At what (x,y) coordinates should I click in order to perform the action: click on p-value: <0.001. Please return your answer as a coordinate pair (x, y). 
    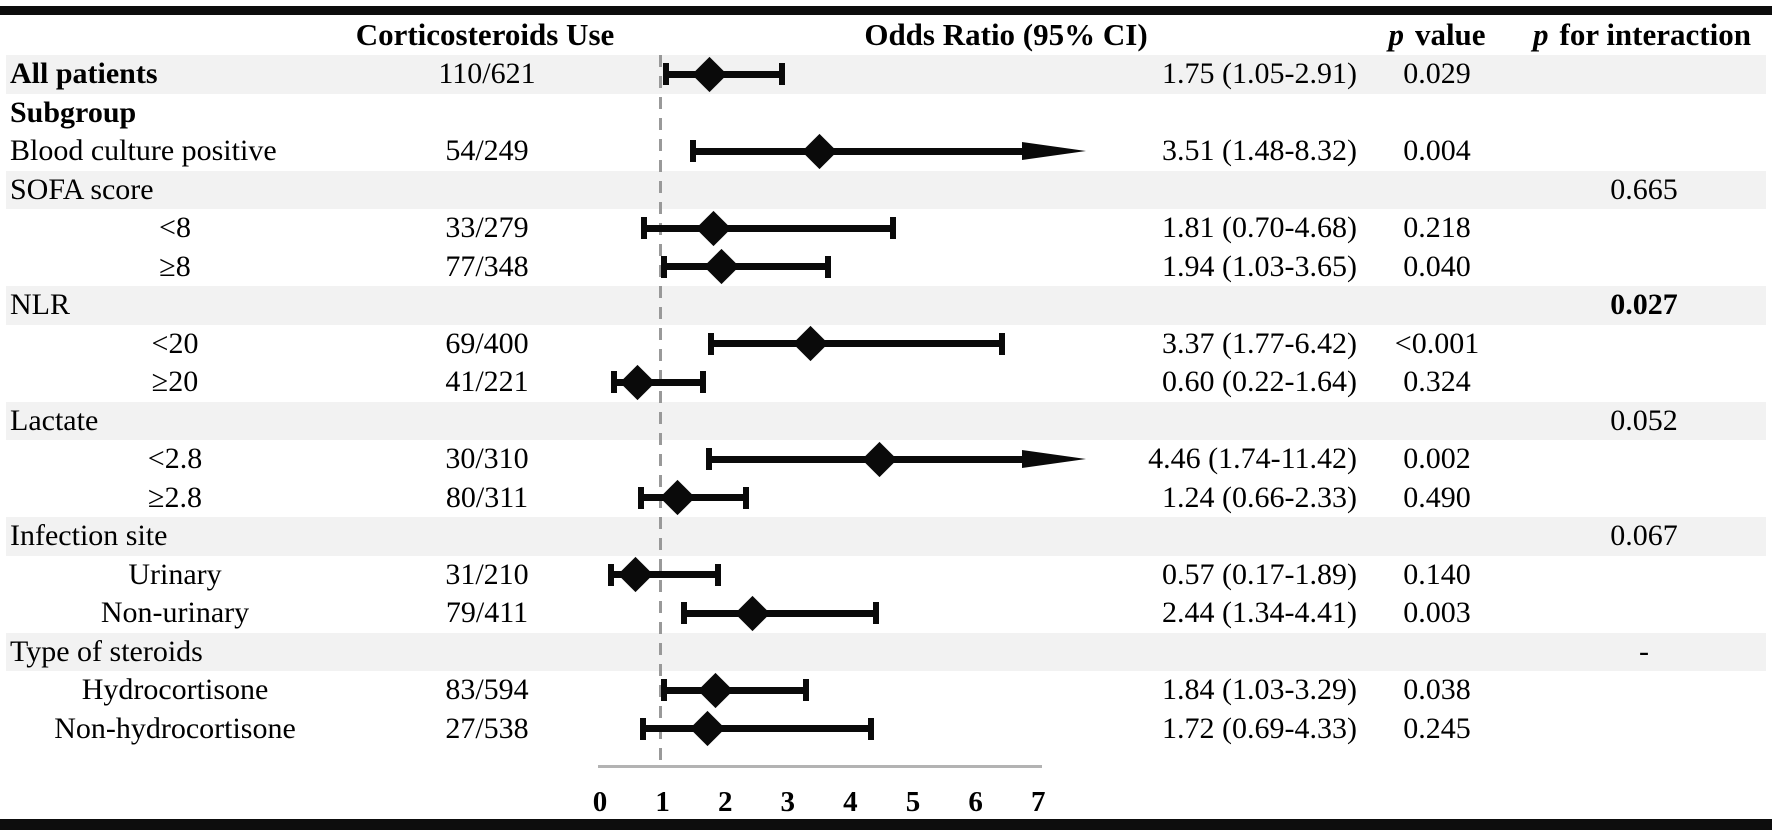
    Looking at the image, I should click on (1437, 343).